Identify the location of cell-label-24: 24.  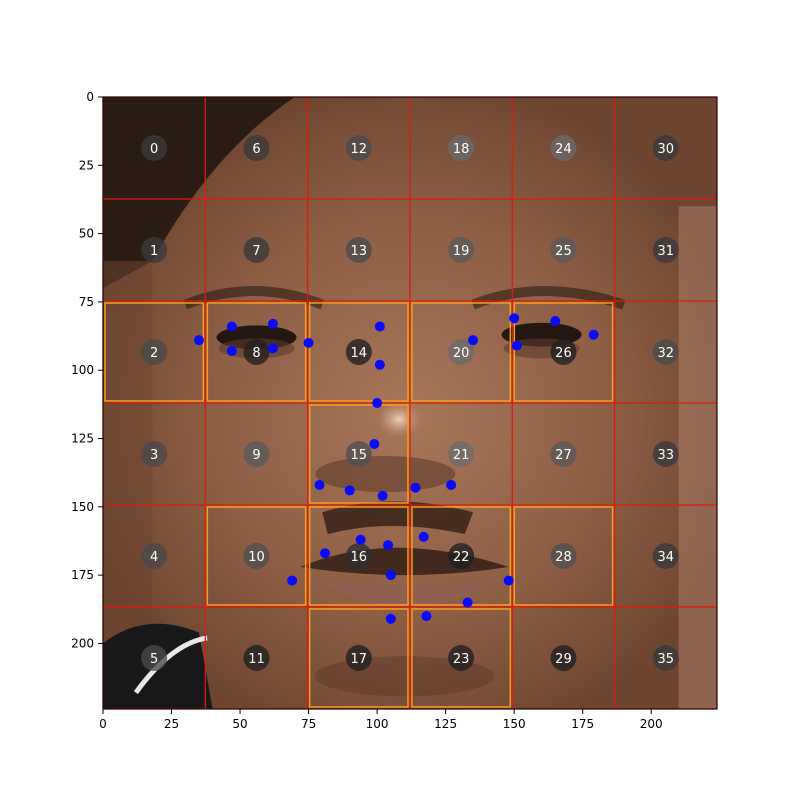
(563, 147).